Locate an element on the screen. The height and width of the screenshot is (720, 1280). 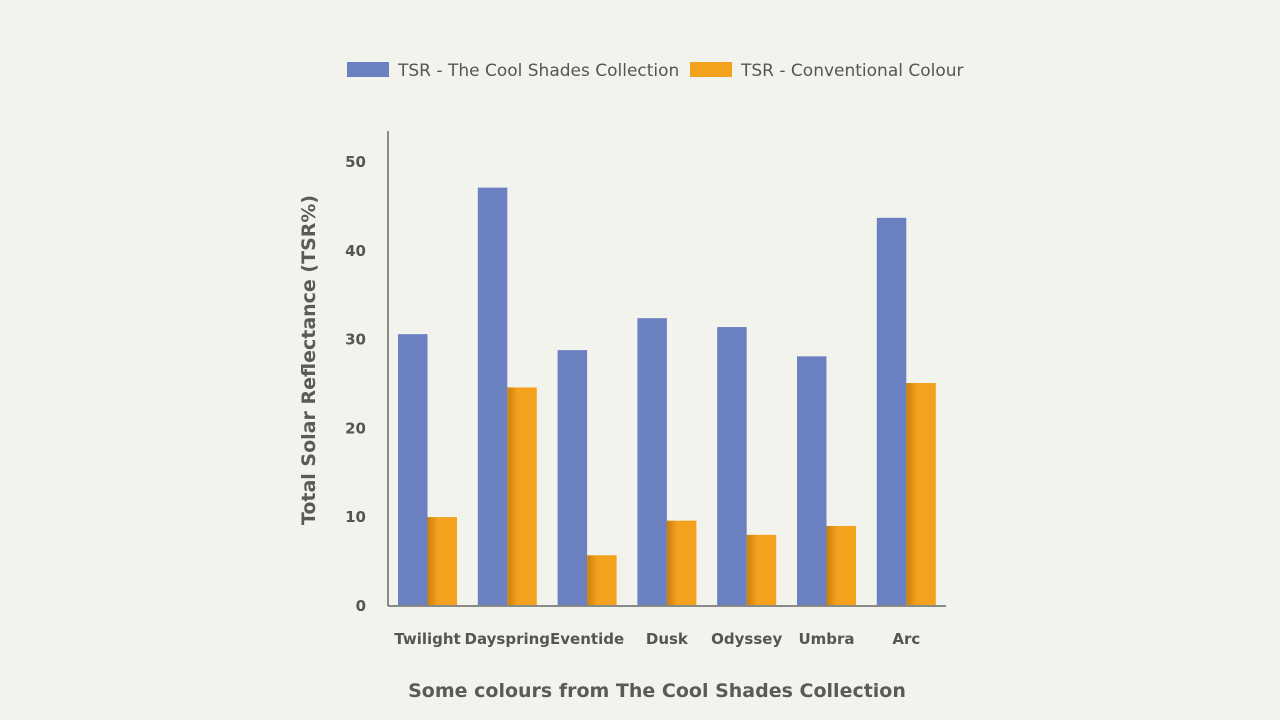
x-tick-label: Twilight is located at coordinates (427, 639).